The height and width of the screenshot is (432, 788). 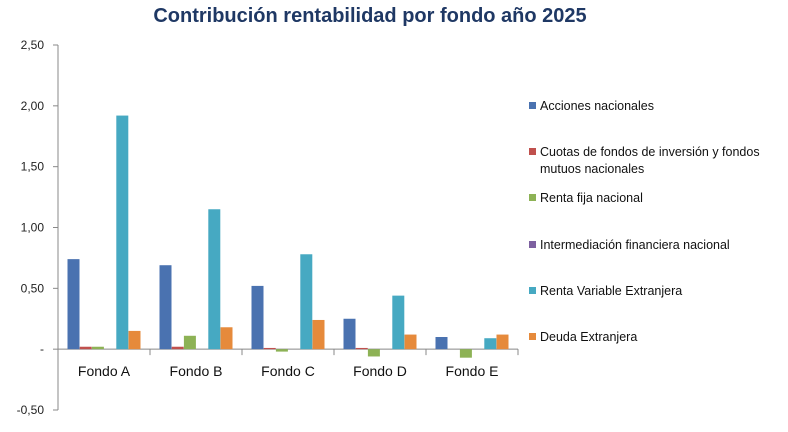 What do you see at coordinates (597, 106) in the screenshot?
I see `legend-label: Acciones nacionales` at bounding box center [597, 106].